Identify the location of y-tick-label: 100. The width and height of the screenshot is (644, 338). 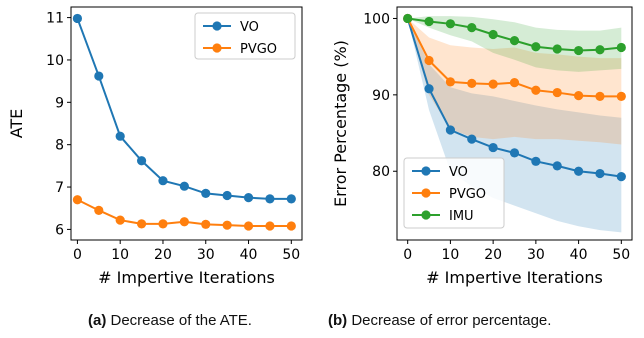
(376, 19).